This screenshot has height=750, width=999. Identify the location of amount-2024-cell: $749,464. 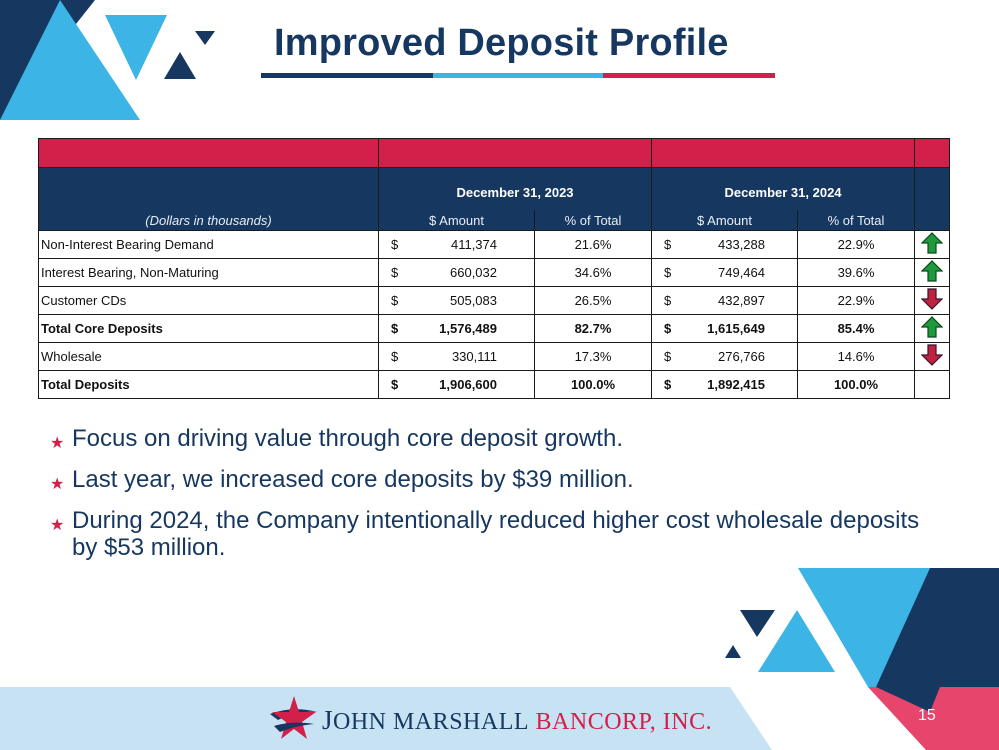
(724, 272).